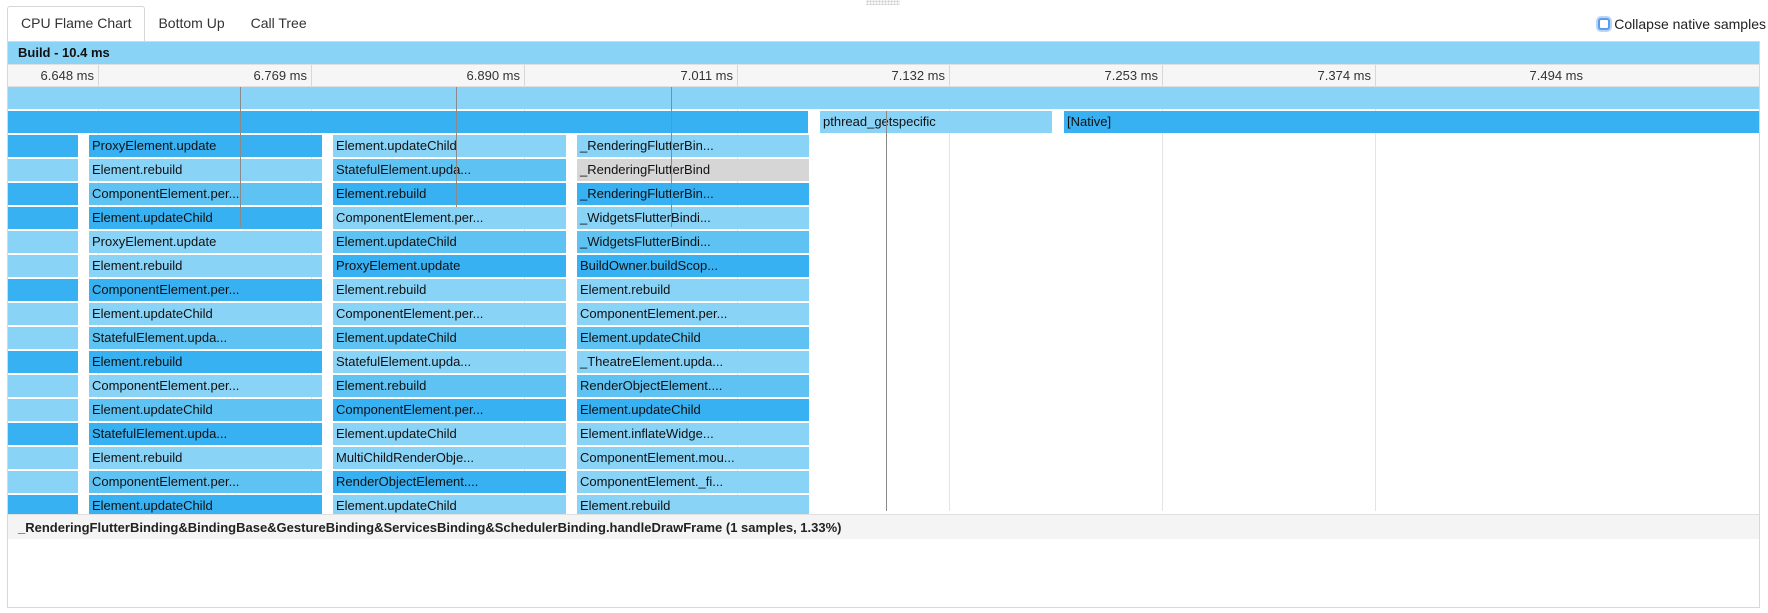  Describe the element at coordinates (278, 23) in the screenshot. I see `tab-call-tree: Call Tree` at that location.